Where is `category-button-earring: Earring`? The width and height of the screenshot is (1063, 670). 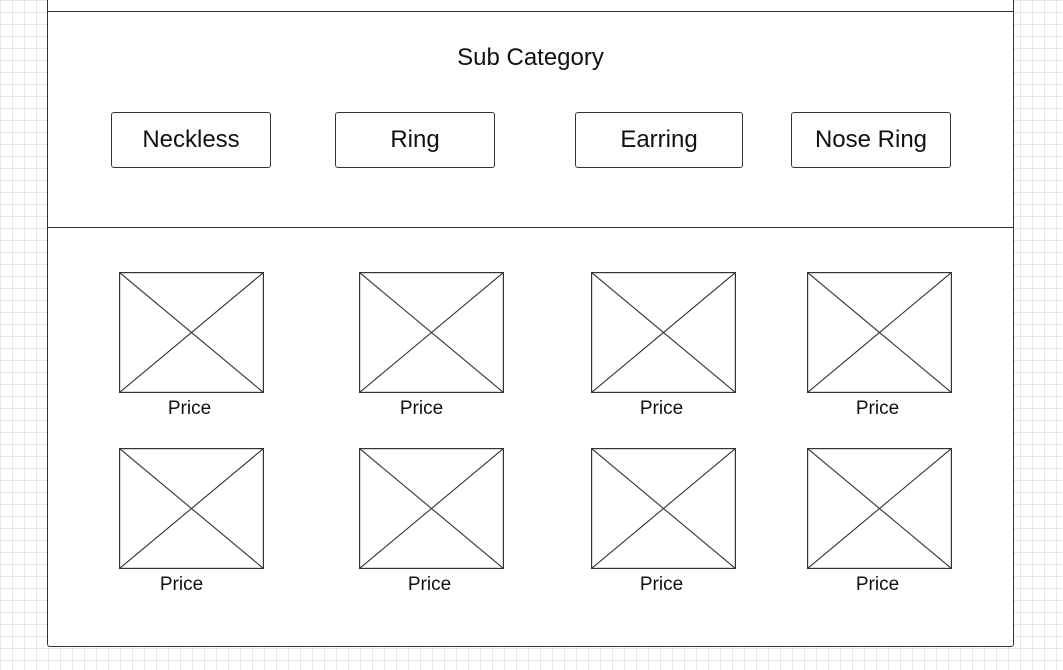
category-button-earring: Earring is located at coordinates (659, 140).